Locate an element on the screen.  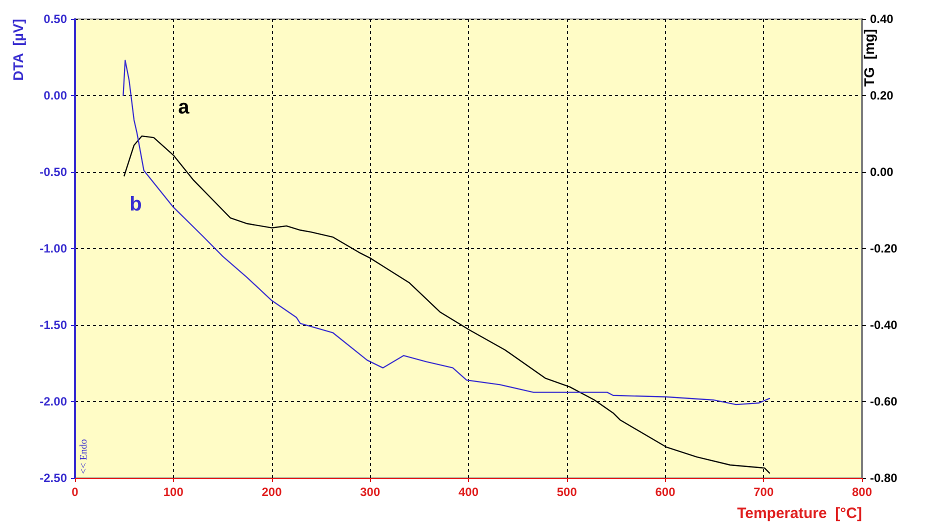
y-tick-label: 0.00 is located at coordinates (56, 95).